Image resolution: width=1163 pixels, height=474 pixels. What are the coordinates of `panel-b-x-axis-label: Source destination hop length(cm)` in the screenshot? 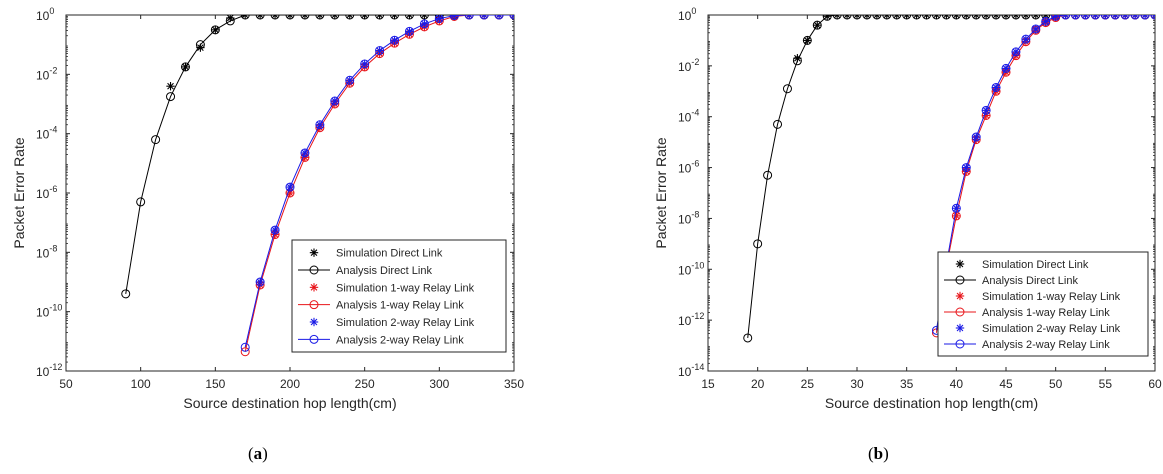 It's located at (931, 403).